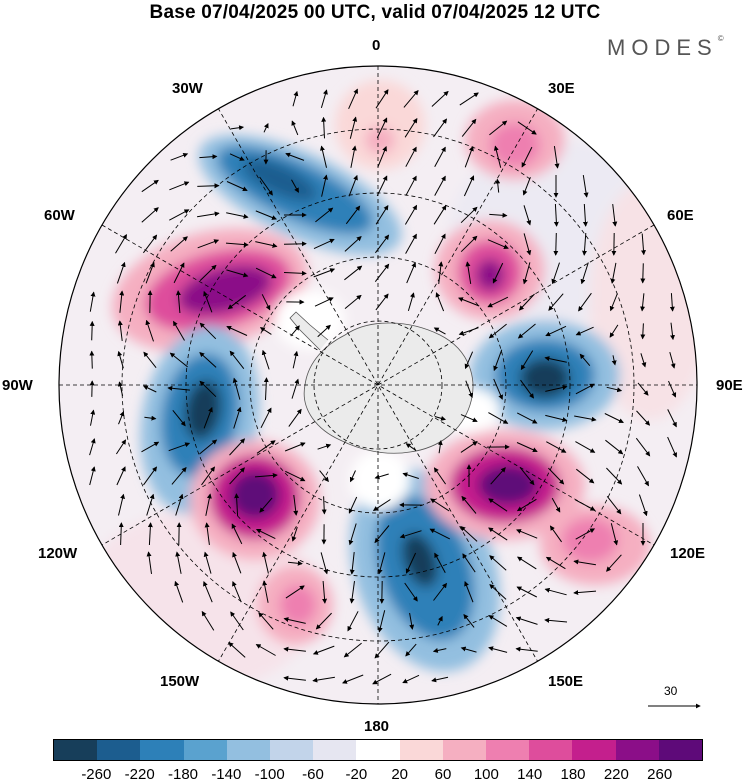 The height and width of the screenshot is (783, 750). What do you see at coordinates (269, 774) in the screenshot?
I see `colorbar-tick-label: -100` at bounding box center [269, 774].